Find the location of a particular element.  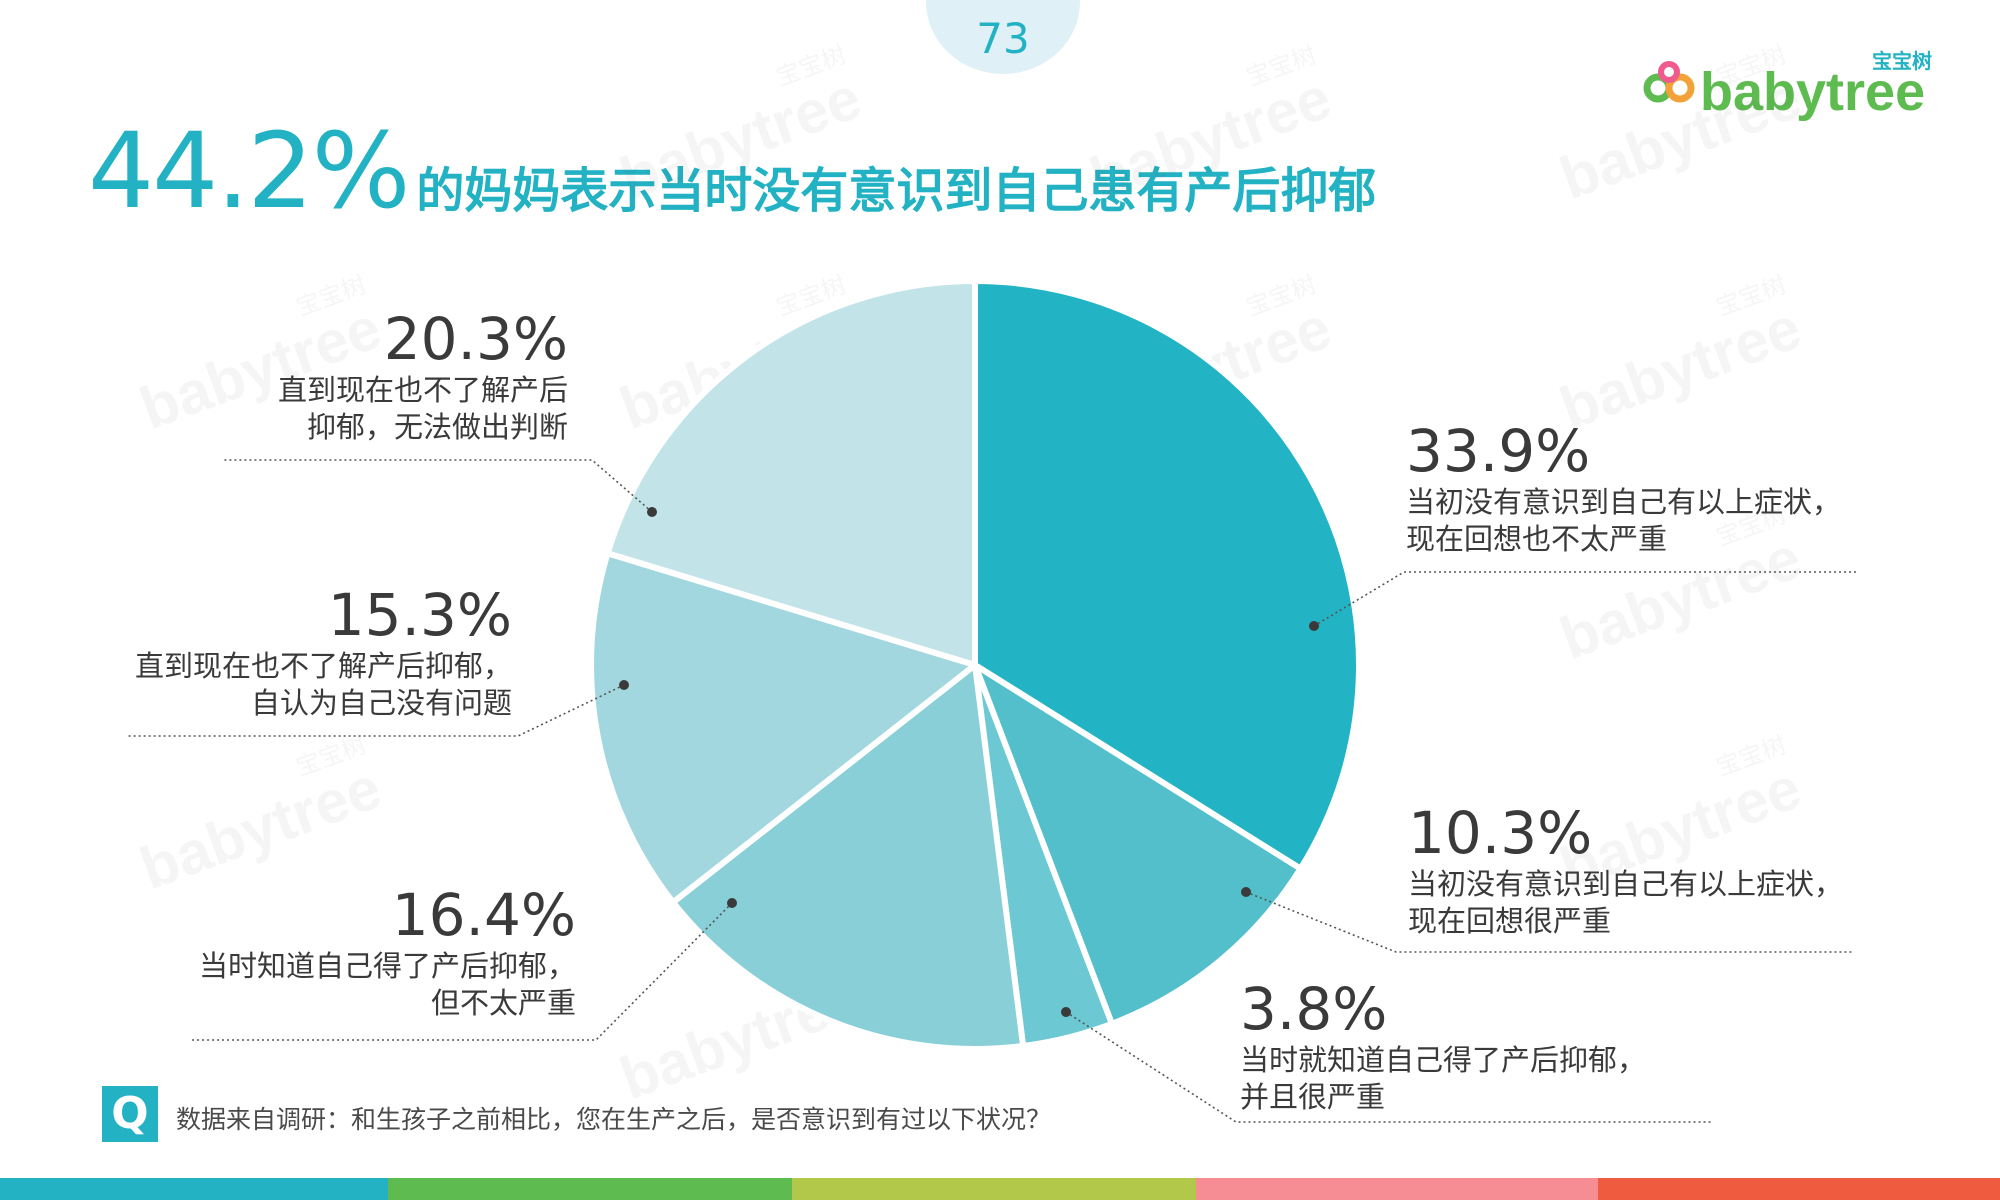

question-badge: Q is located at coordinates (130, 1114).